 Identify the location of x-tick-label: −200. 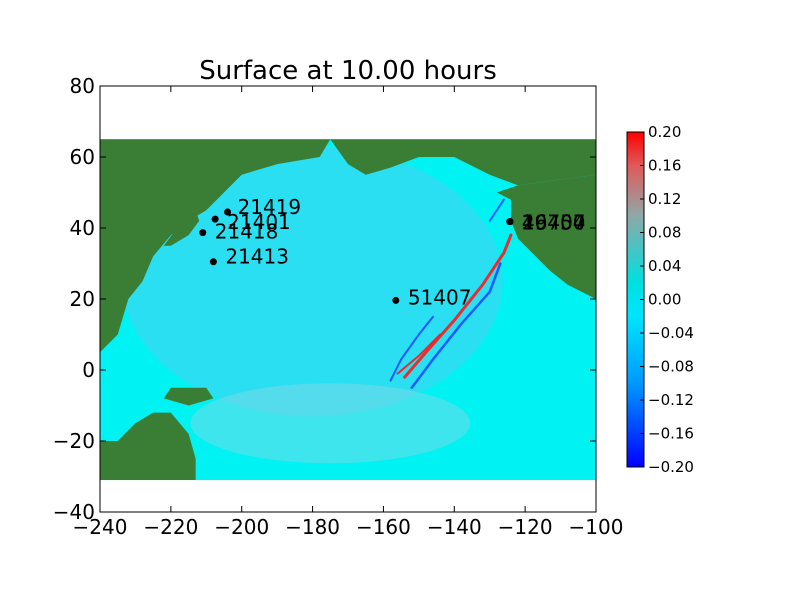
(241, 527).